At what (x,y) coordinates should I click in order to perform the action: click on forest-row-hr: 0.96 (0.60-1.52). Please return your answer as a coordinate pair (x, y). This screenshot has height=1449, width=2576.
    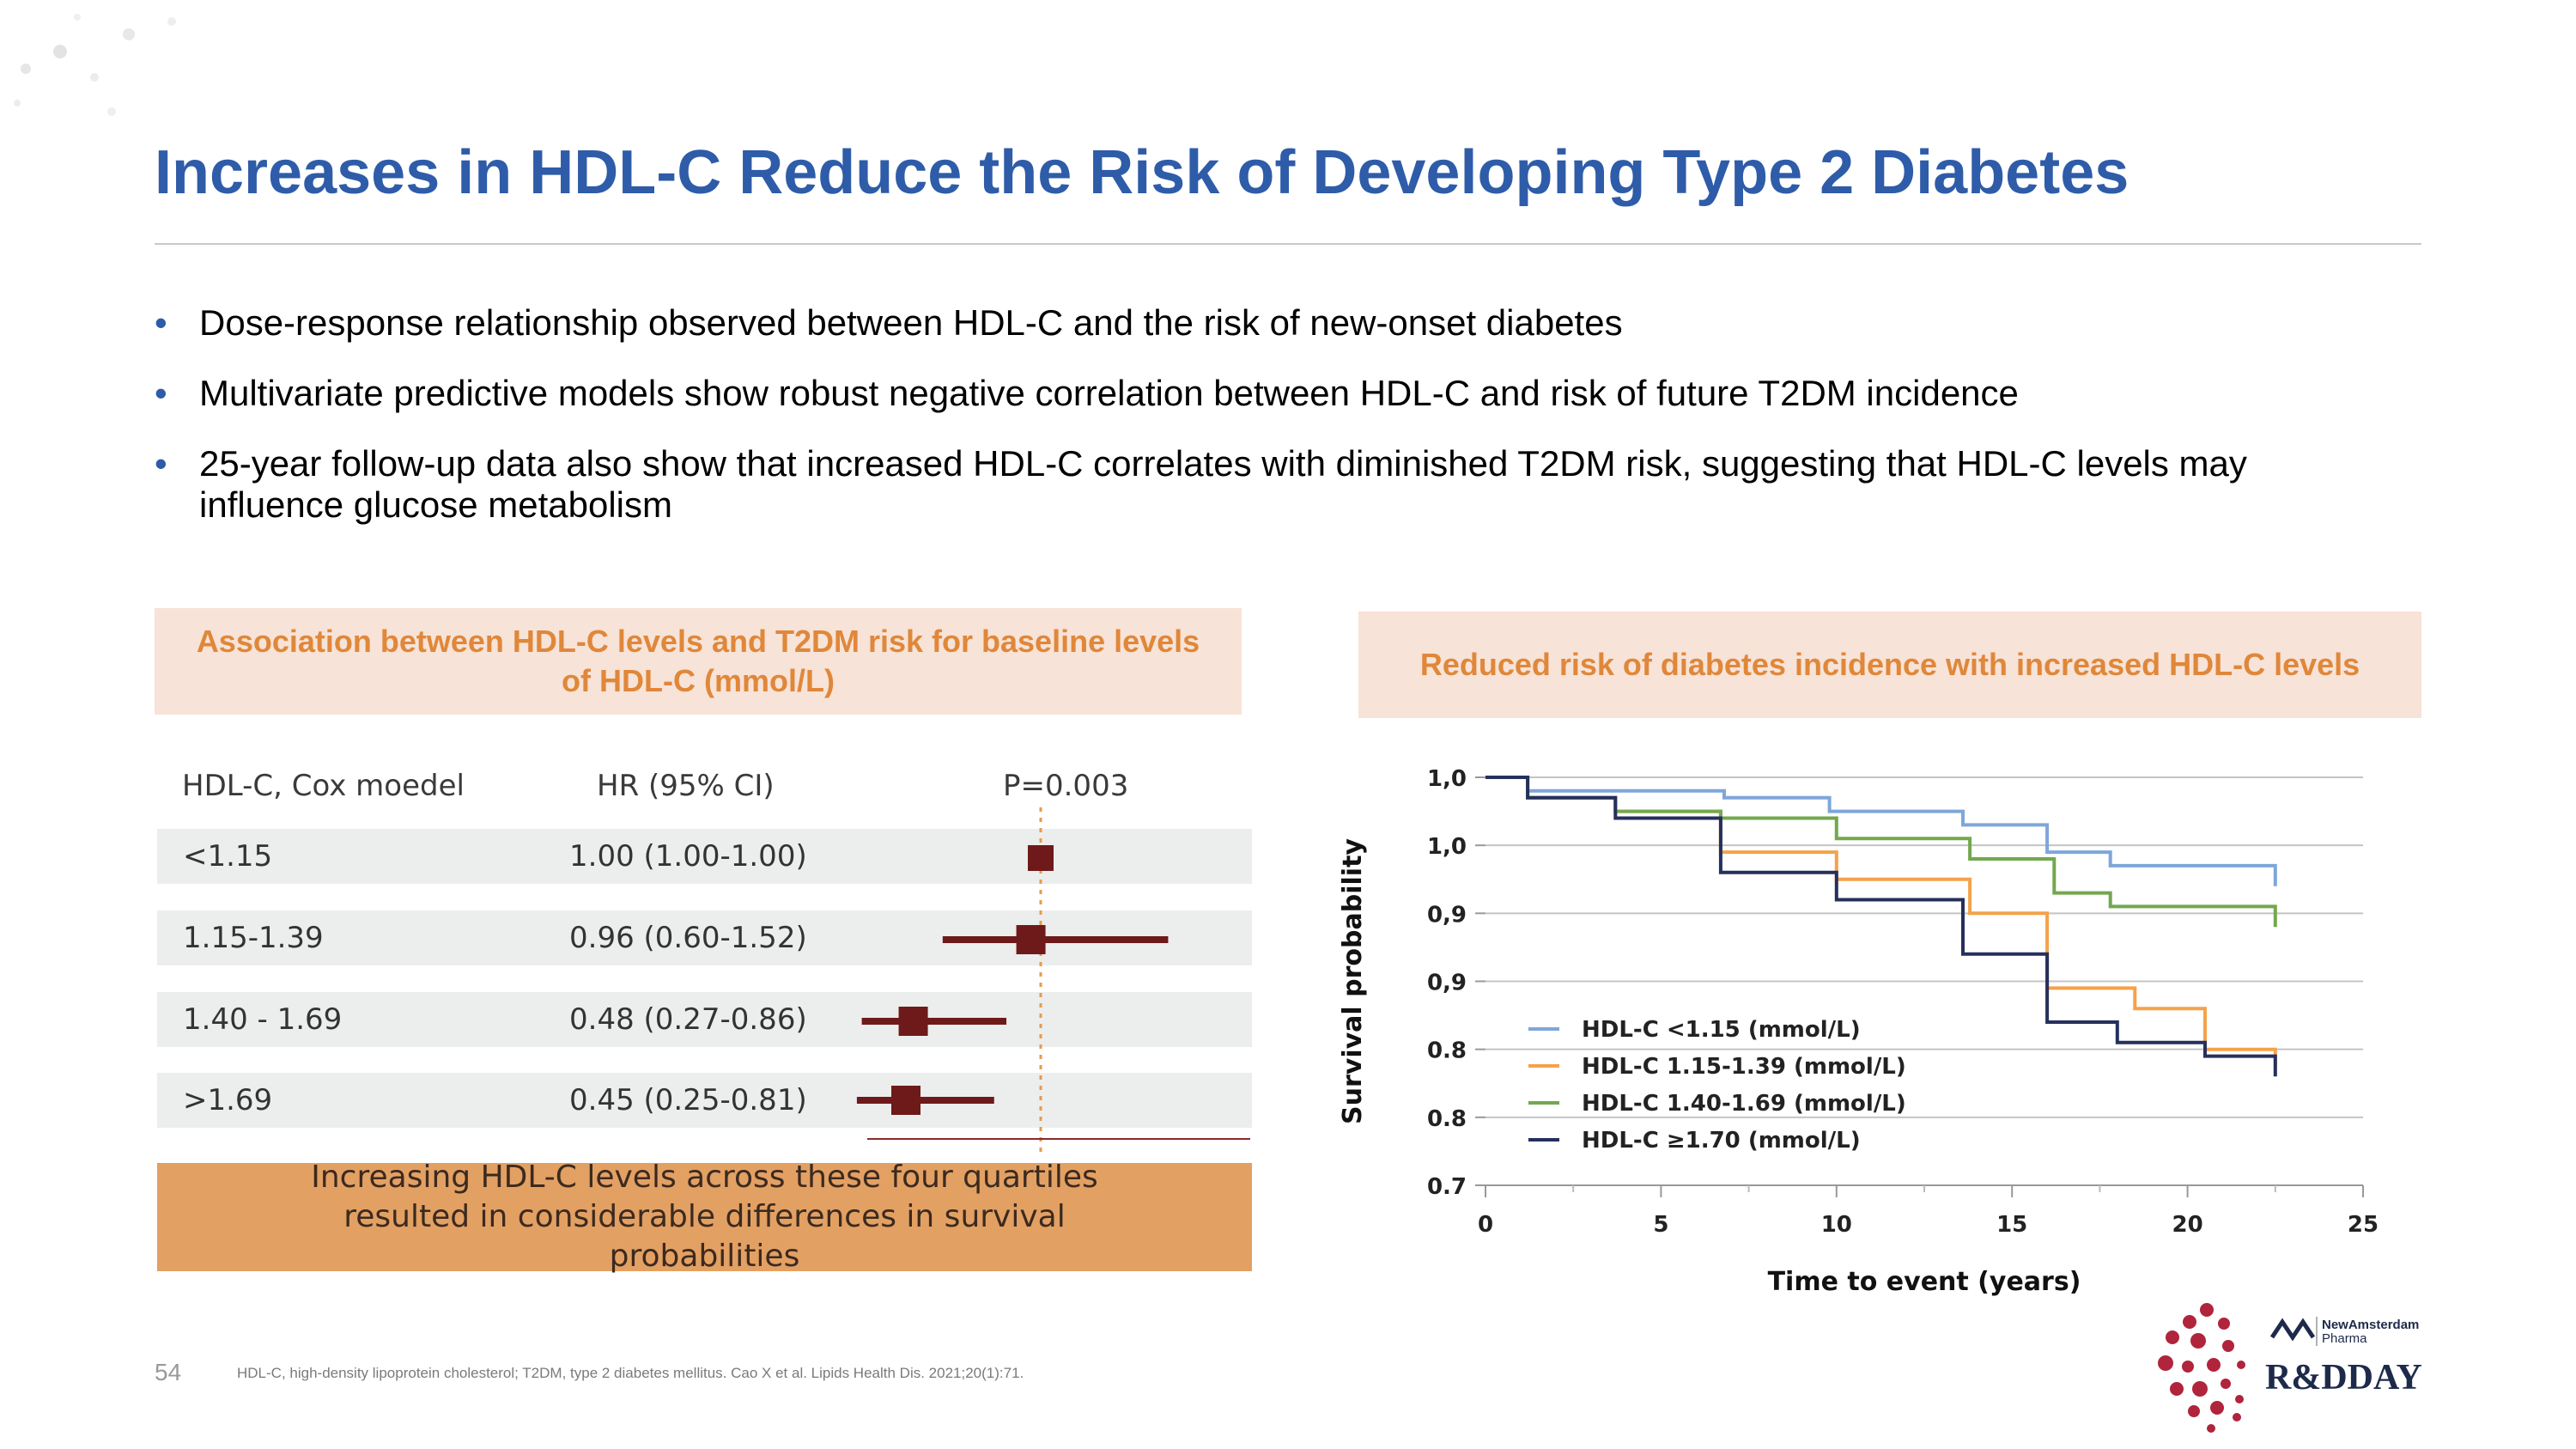
    Looking at the image, I should click on (688, 938).